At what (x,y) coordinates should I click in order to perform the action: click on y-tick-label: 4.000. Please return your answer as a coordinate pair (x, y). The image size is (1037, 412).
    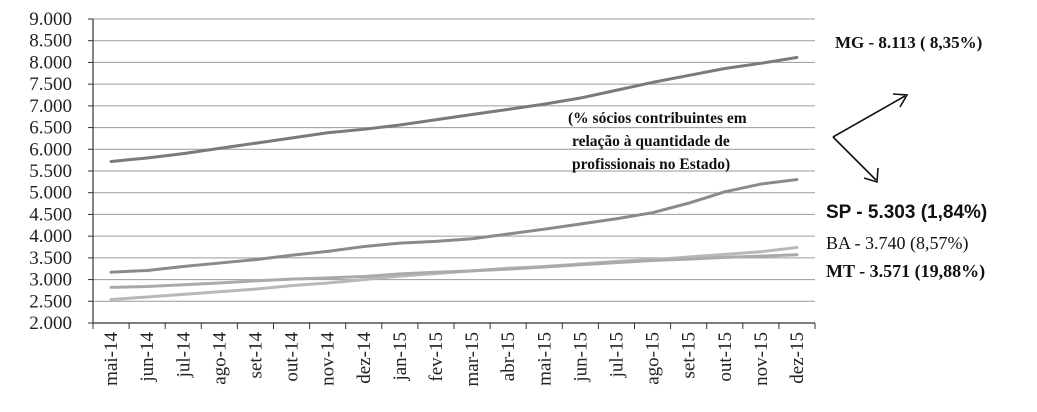
    Looking at the image, I should click on (50, 236).